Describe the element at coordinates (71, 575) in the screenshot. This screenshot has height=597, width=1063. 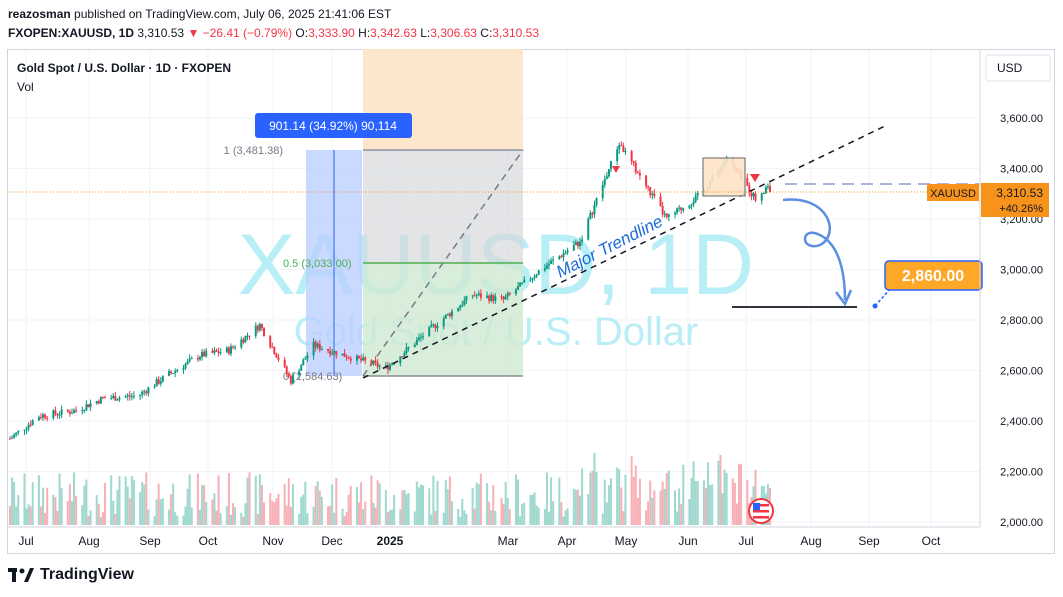
I see `tradingview-brand: TradingView` at that location.